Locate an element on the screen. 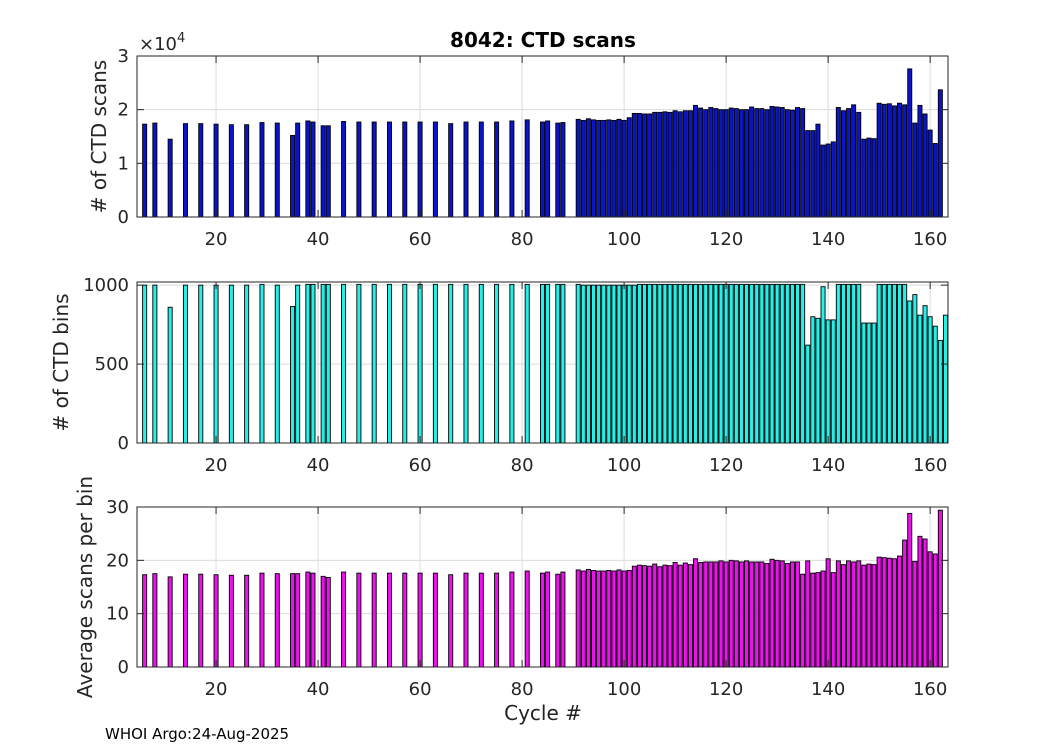 The width and height of the screenshot is (1050, 750). x-tick-label: 120 is located at coordinates (726, 239).